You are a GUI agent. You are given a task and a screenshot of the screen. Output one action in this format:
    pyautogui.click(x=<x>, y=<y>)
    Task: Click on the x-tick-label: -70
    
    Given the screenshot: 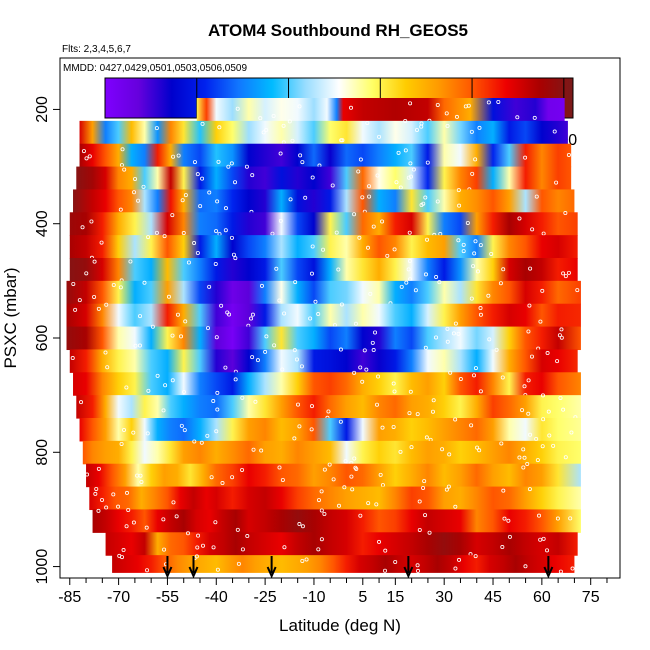 What is the action you would take?
    pyautogui.click(x=118, y=597)
    